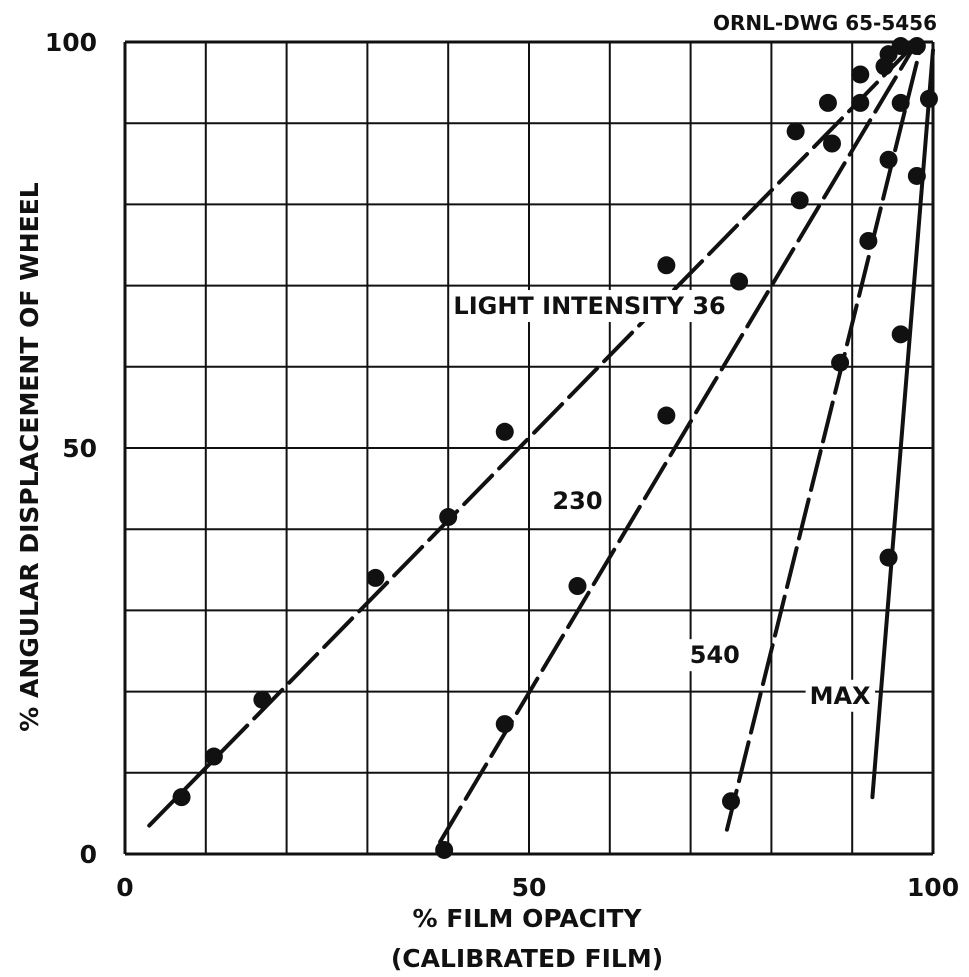 Image resolution: width=969 pixels, height=977 pixels. I want to click on series-annotation: 540, so click(715, 655).